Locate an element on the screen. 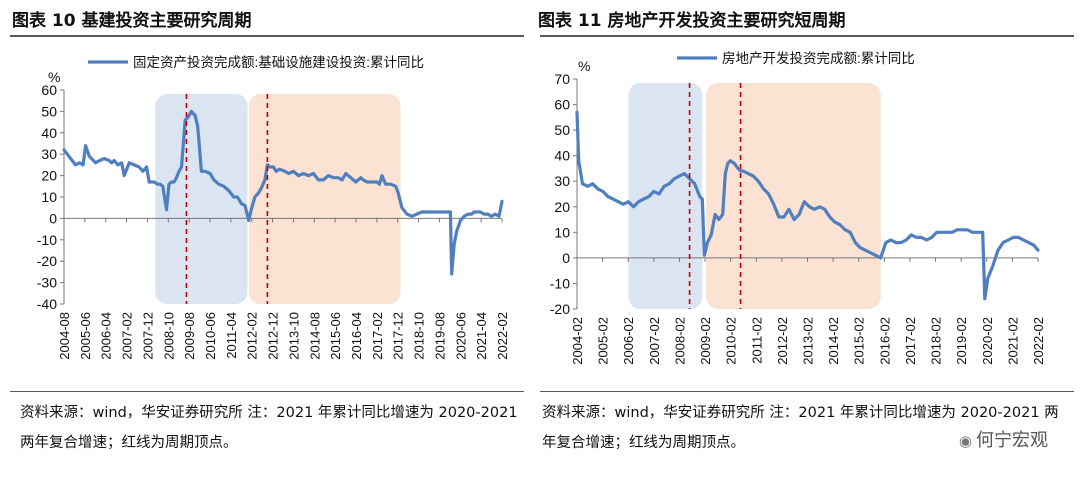 The width and height of the screenshot is (1080, 484). legend-label: 房地产开发投资完成额:累计同比 is located at coordinates (818, 58).